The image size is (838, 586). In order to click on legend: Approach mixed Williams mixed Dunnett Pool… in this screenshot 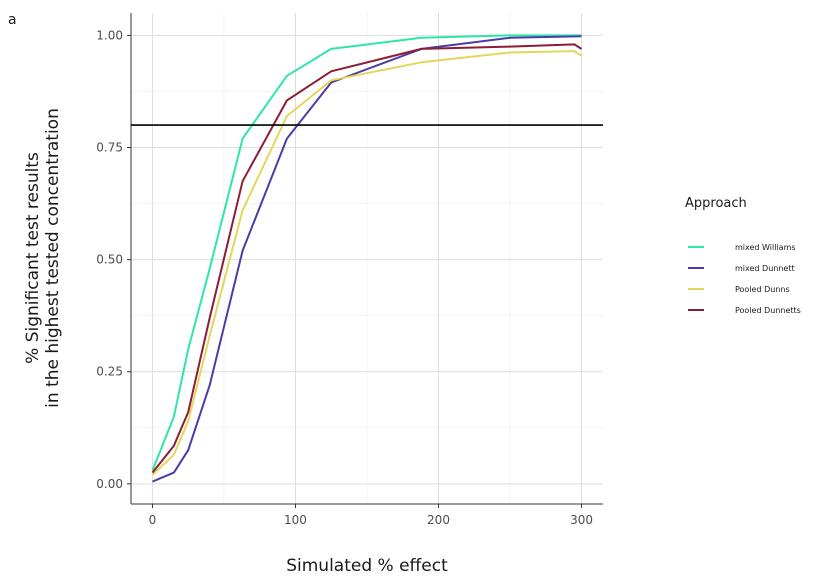, I will do `click(743, 255)`.